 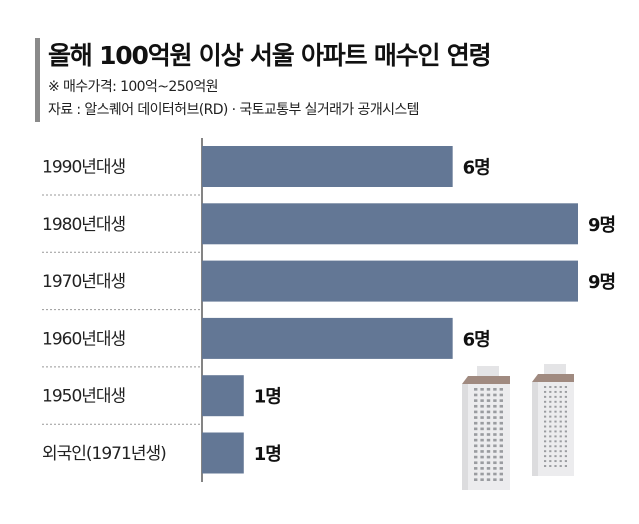 I want to click on category-label: 1960년대생, so click(x=83, y=339).